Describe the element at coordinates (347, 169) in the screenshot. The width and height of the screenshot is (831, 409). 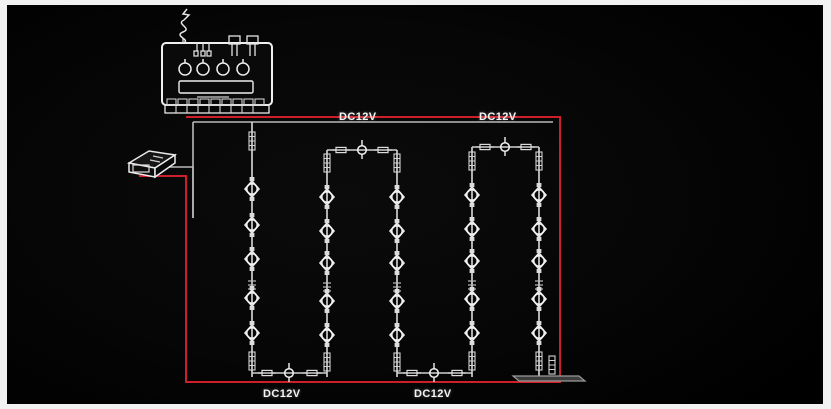
I see `white-neutral-loop` at that location.